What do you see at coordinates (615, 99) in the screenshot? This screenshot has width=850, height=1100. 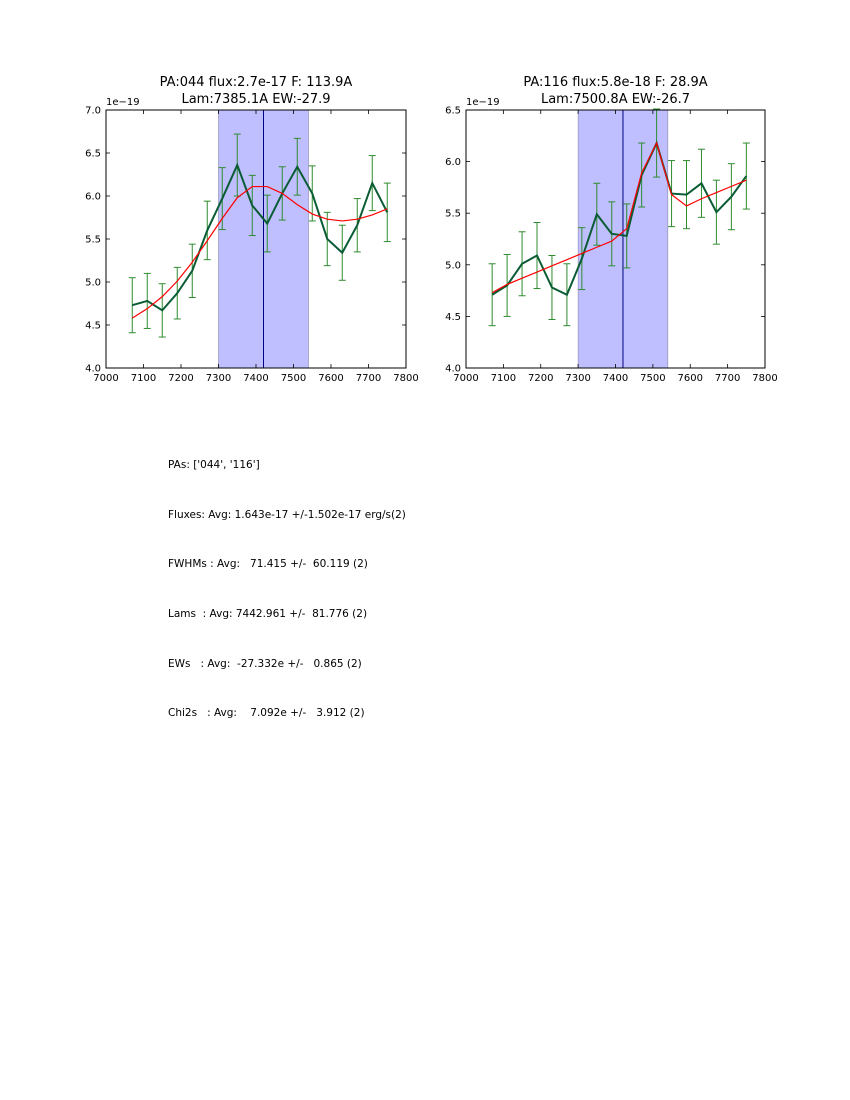 I see `chart-title-line2: Lam:7500.8A EW:-26.7` at bounding box center [615, 99].